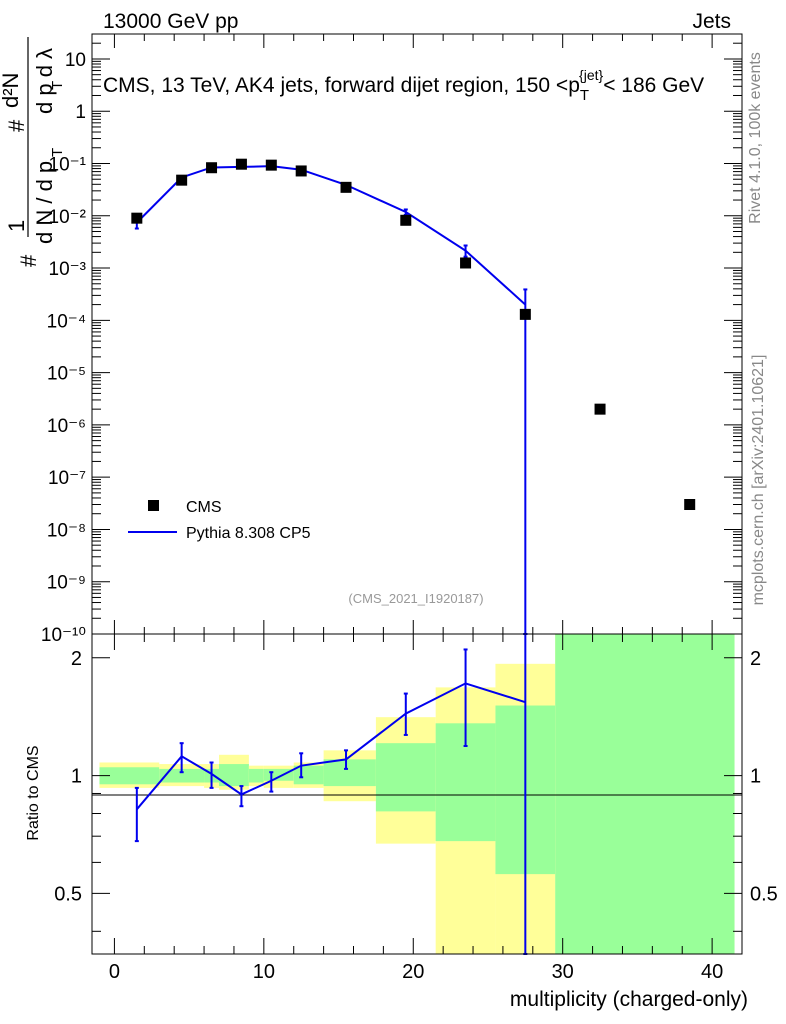  What do you see at coordinates (66, 321) in the screenshot?
I see `main-y-tick-label: 10⁻⁴` at bounding box center [66, 321].